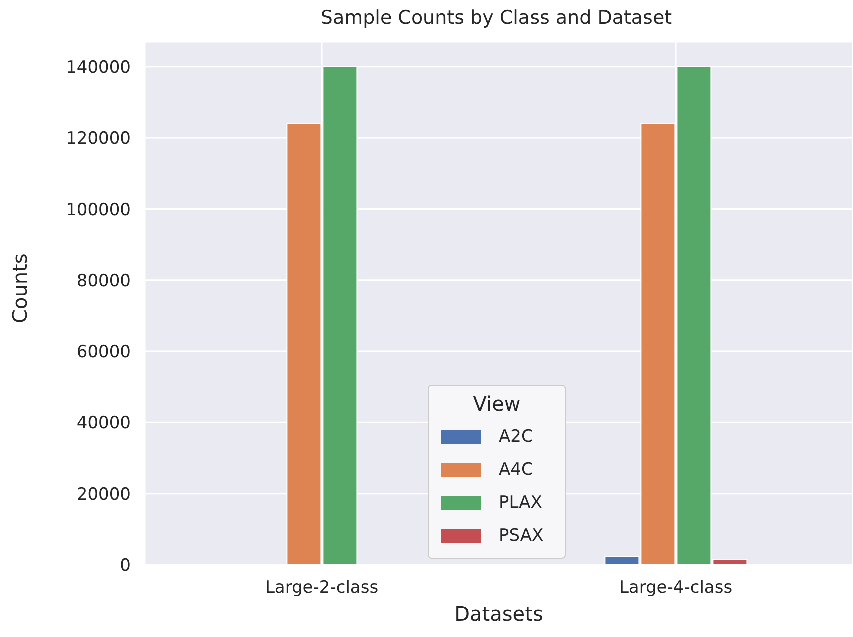  What do you see at coordinates (103, 494) in the screenshot?
I see `y-tick-label: 20000` at bounding box center [103, 494].